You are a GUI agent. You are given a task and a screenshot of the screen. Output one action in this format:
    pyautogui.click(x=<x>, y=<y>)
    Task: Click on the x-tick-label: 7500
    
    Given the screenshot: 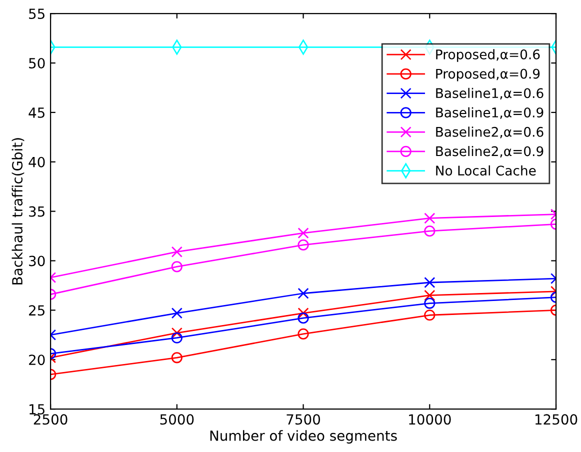 What is the action you would take?
    pyautogui.click(x=303, y=419)
    